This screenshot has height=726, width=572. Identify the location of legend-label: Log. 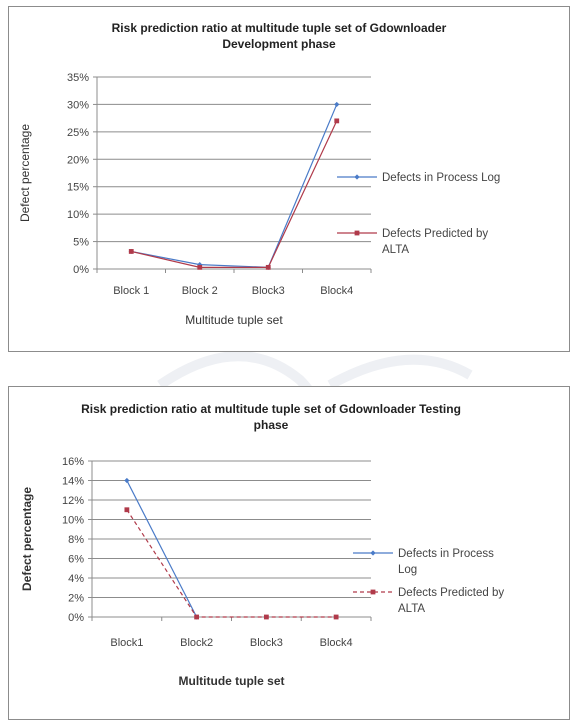
(407, 570).